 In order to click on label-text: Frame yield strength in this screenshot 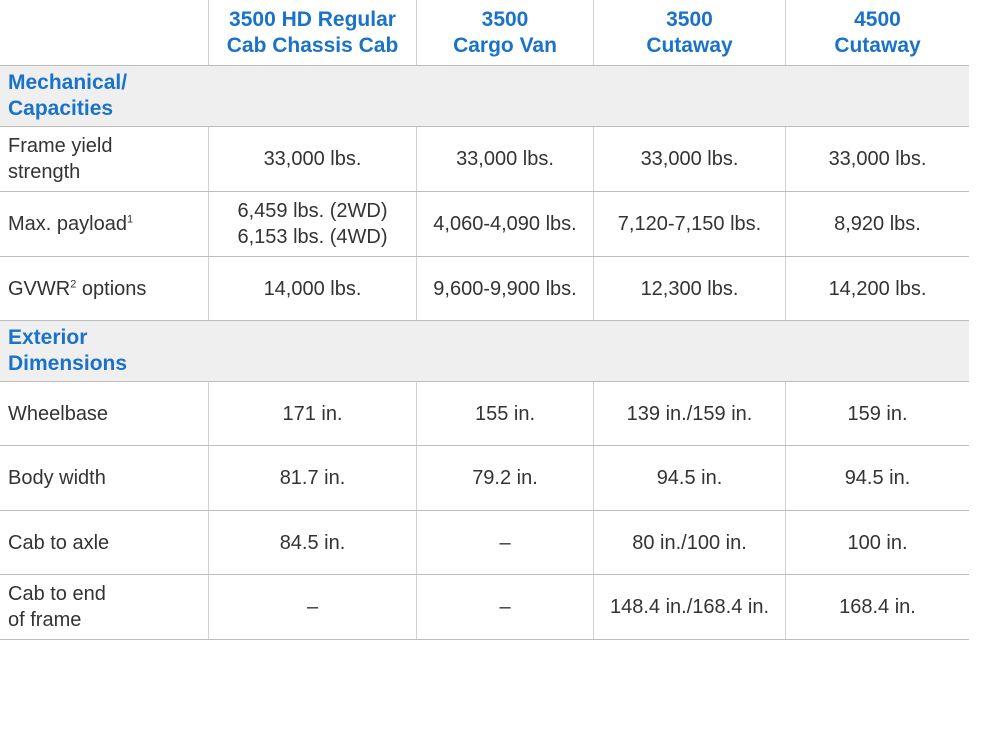, I will do `click(60, 159)`.